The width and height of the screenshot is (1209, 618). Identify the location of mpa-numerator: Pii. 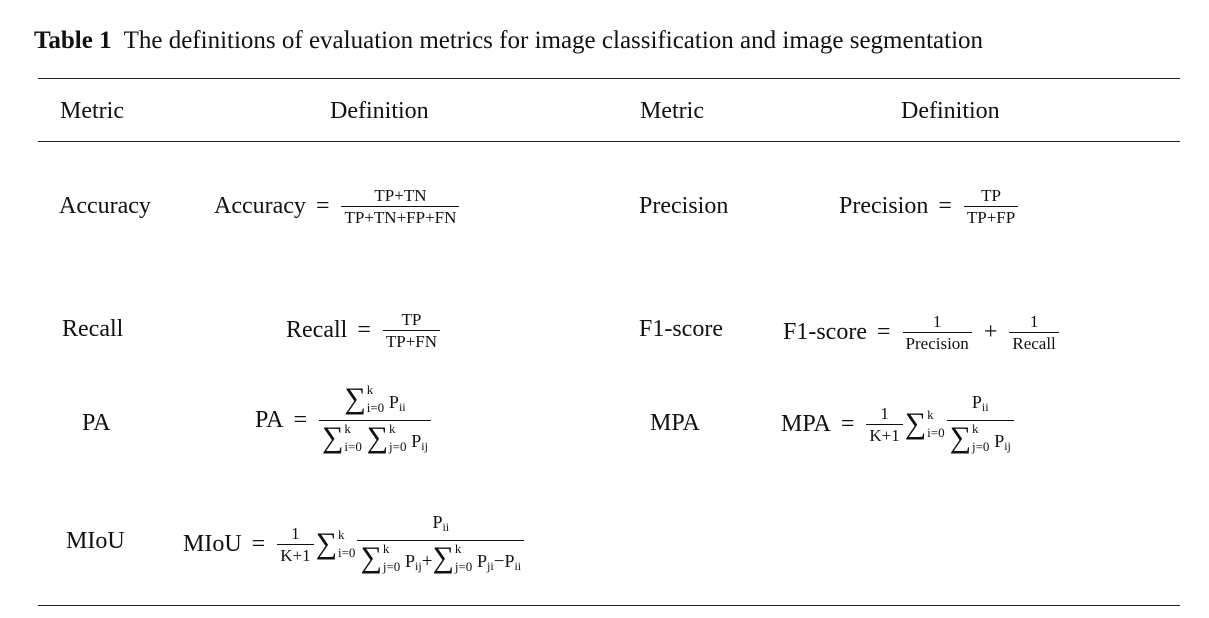
(980, 405).